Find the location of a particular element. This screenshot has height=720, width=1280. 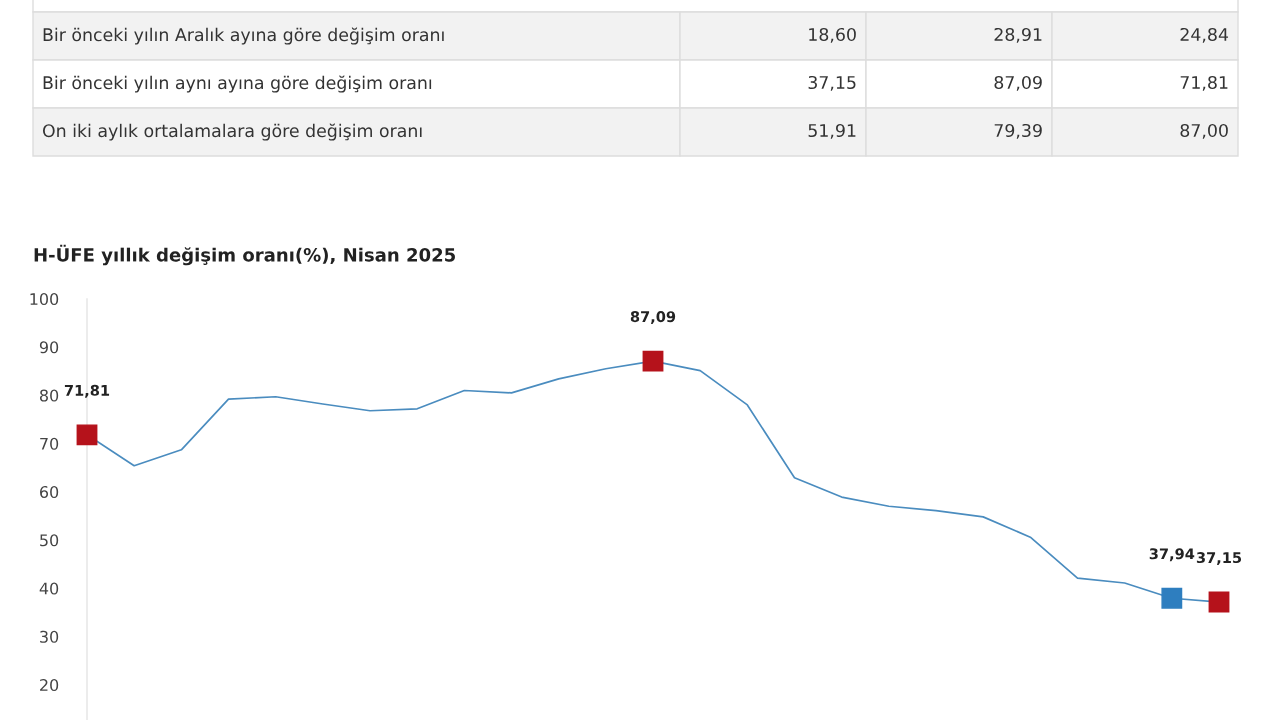

data-label: 37,15 is located at coordinates (1219, 558).